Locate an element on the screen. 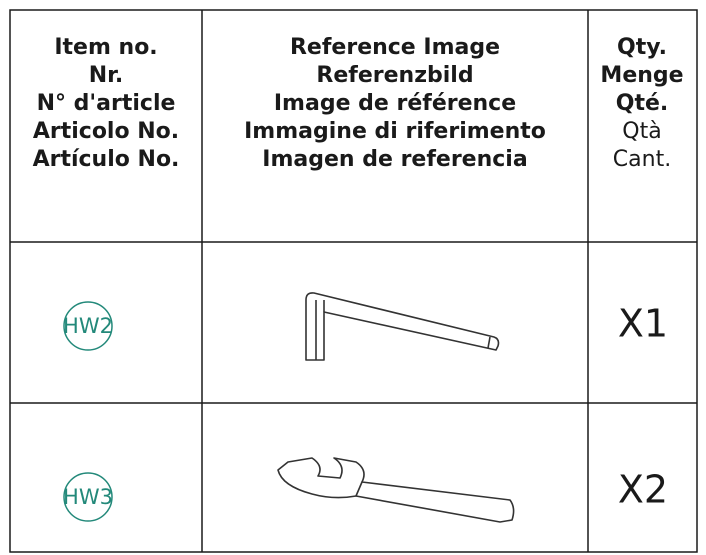 The width and height of the screenshot is (706, 555). allen-key-image is located at coordinates (402, 326).